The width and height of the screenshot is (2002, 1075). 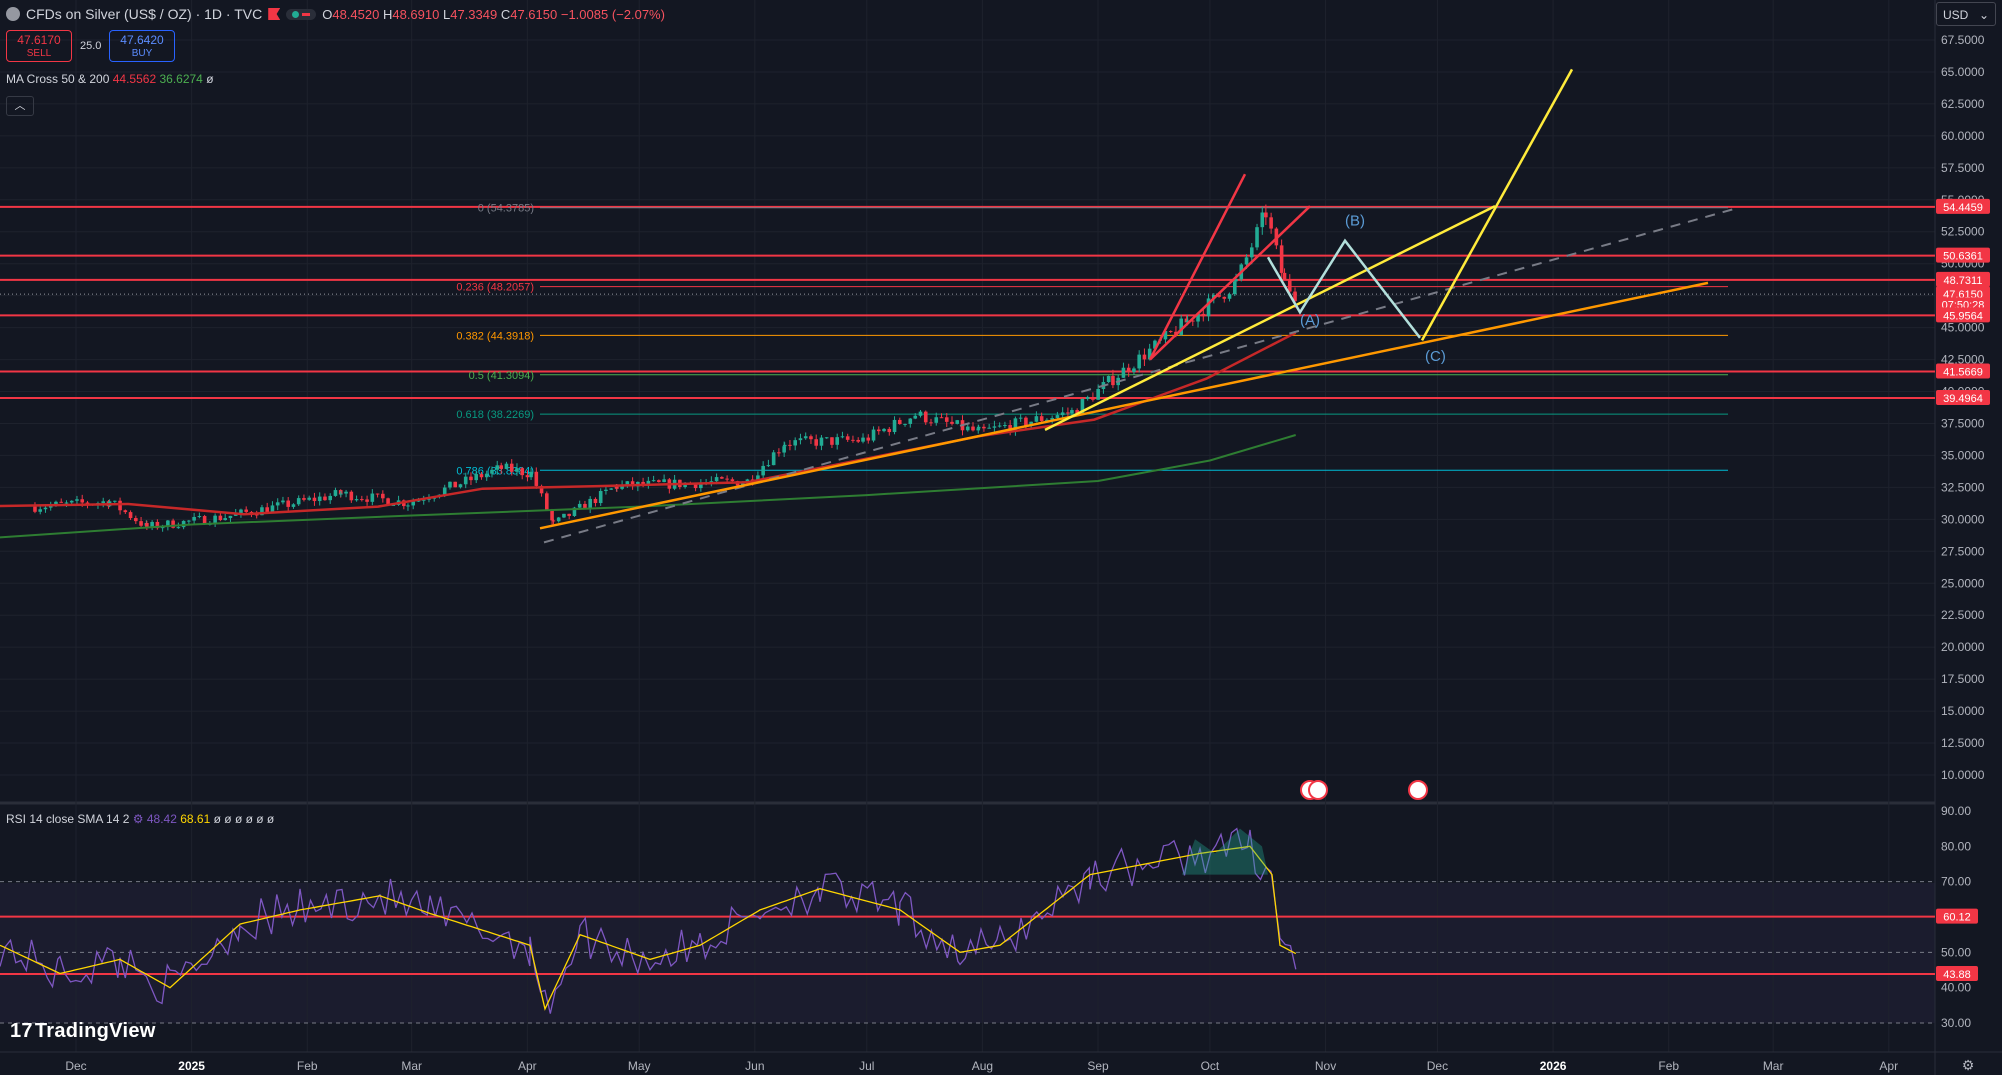 I want to click on time-tick-label: Apr, so click(x=1888, y=1066).